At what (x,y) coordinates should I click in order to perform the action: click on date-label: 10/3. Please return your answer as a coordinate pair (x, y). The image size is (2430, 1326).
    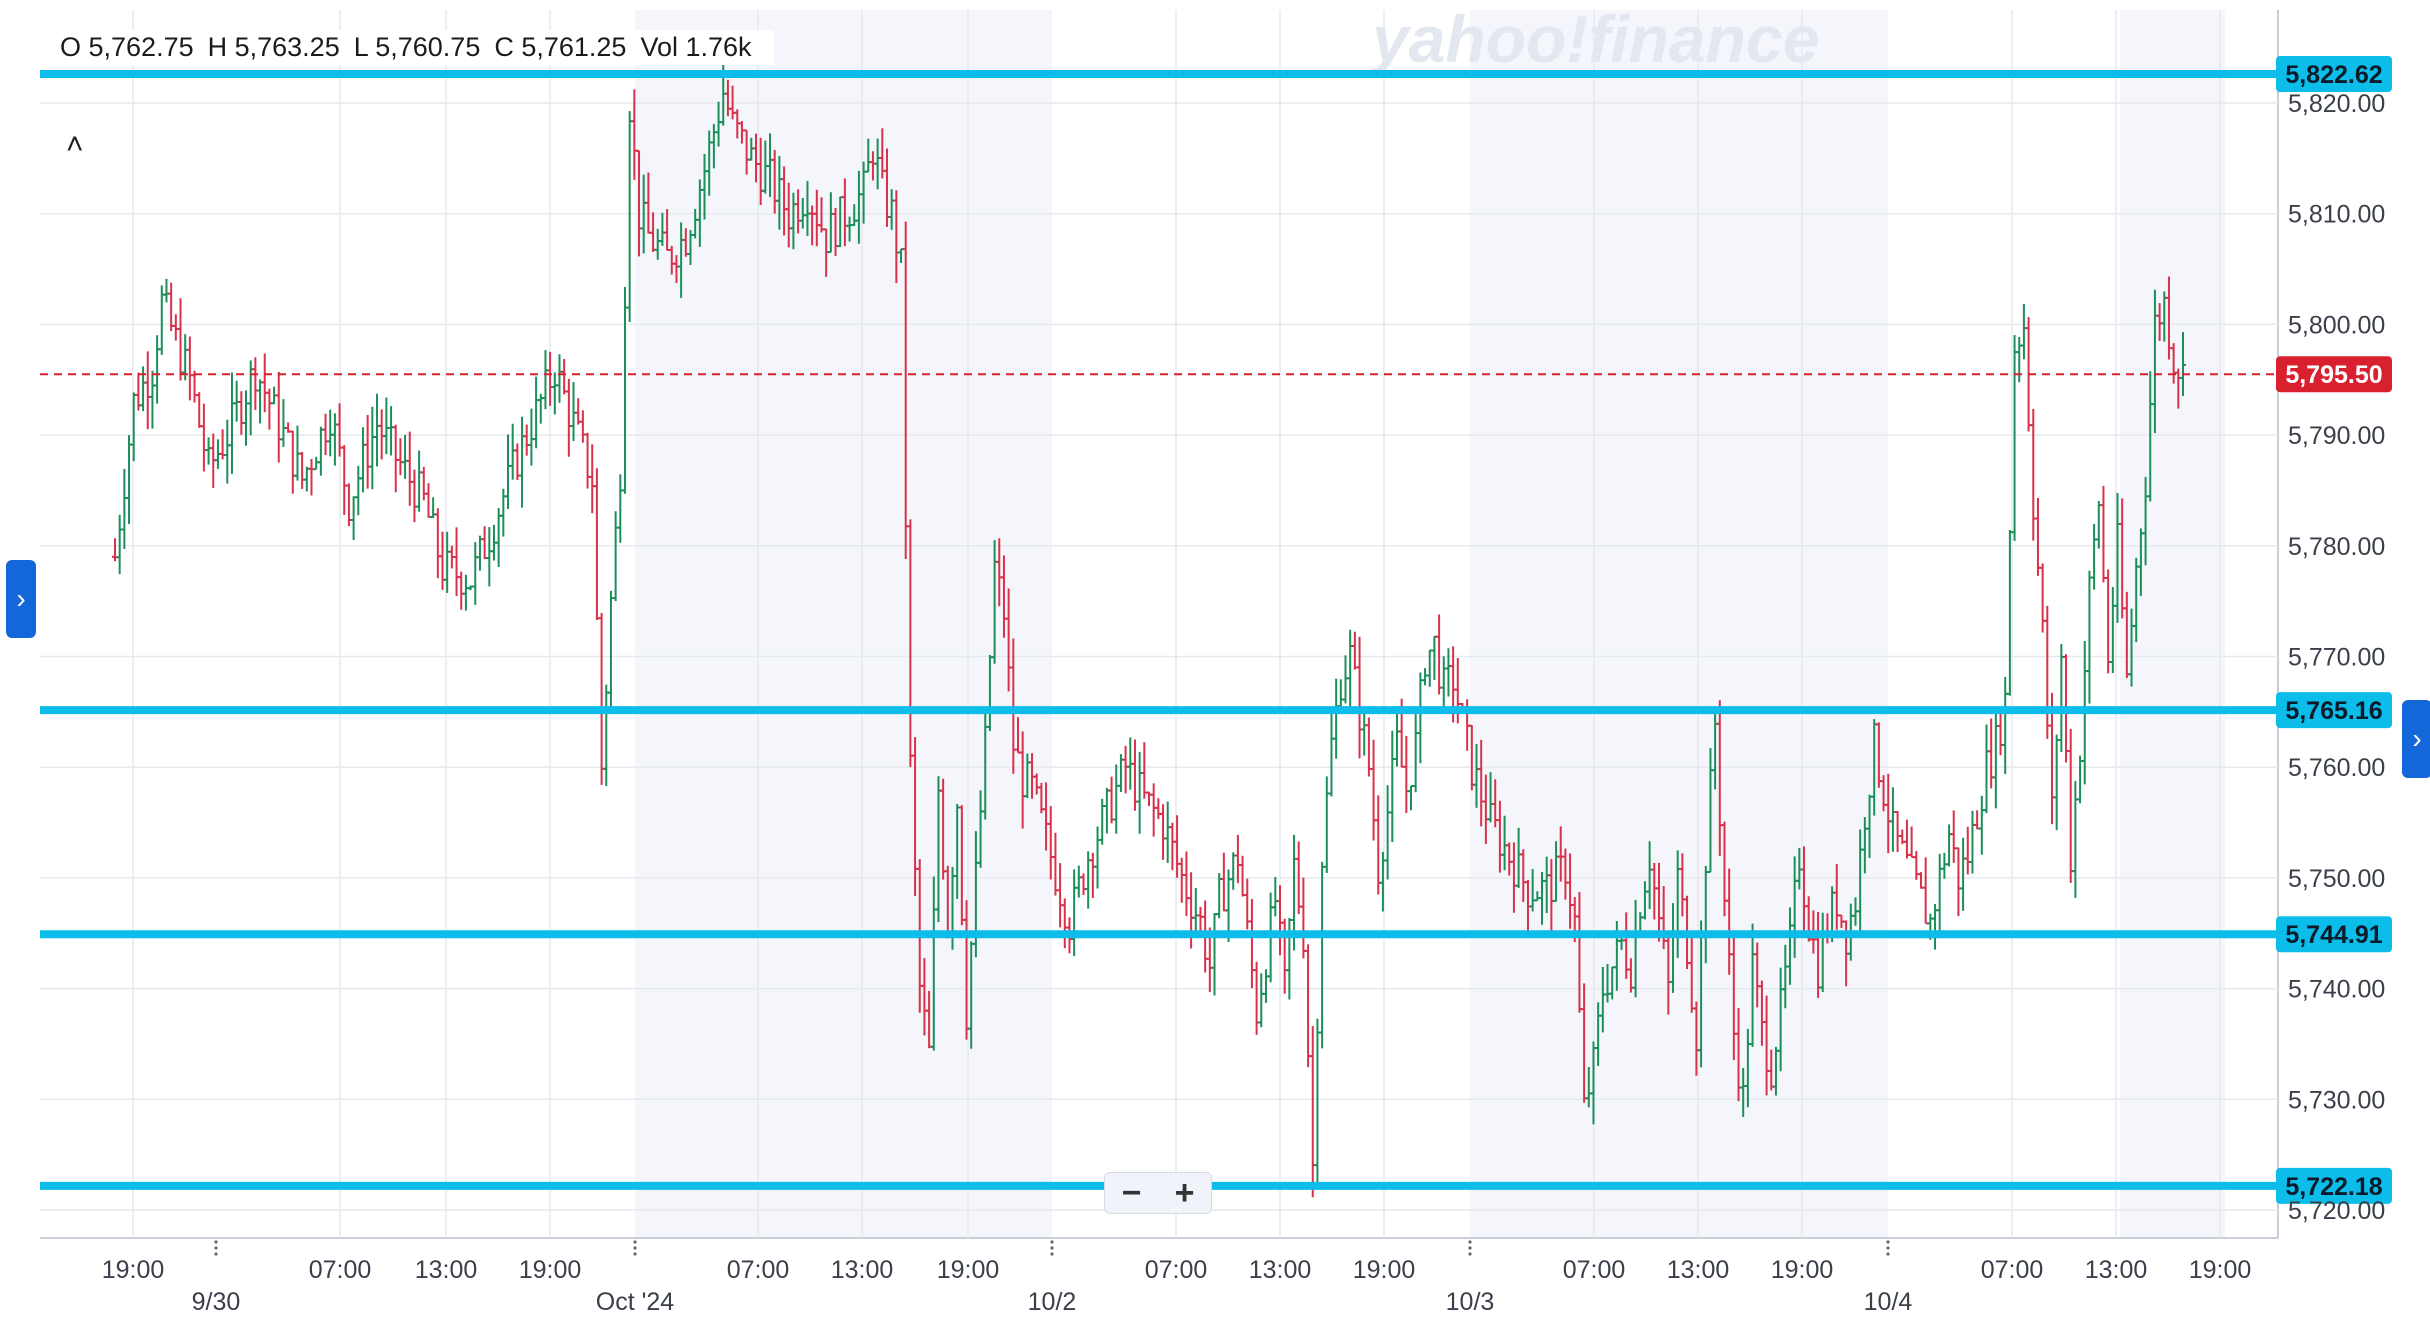
    Looking at the image, I should click on (1470, 1302).